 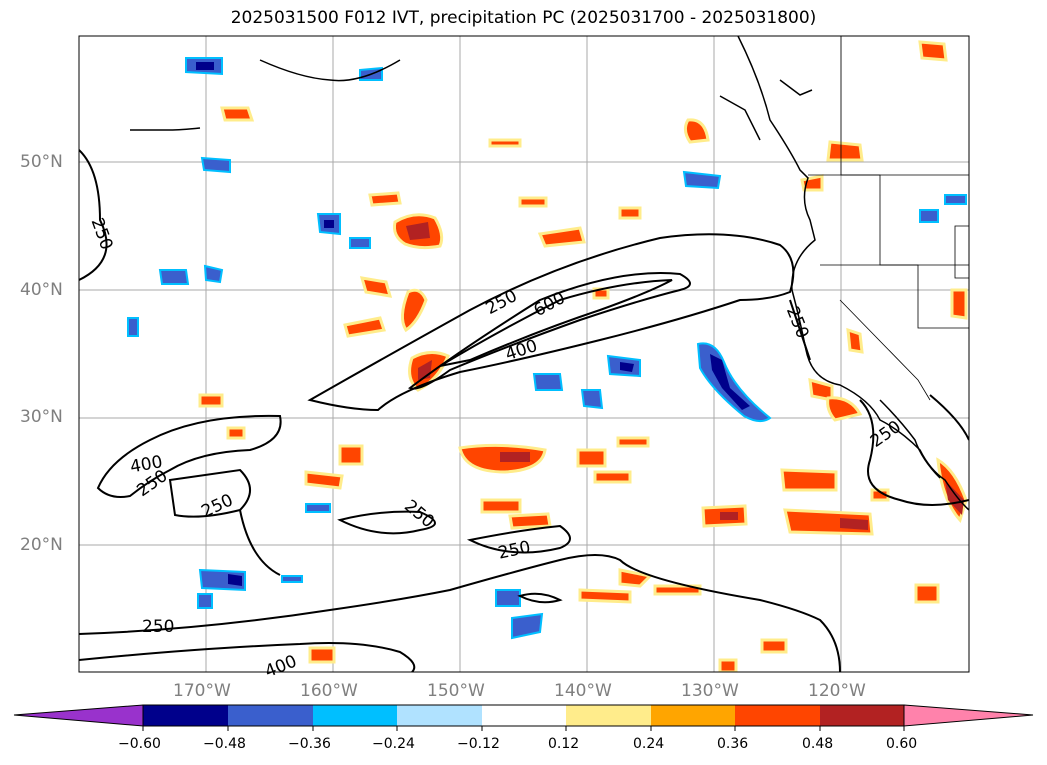 I want to click on contour-label: 250, so click(x=158, y=627).